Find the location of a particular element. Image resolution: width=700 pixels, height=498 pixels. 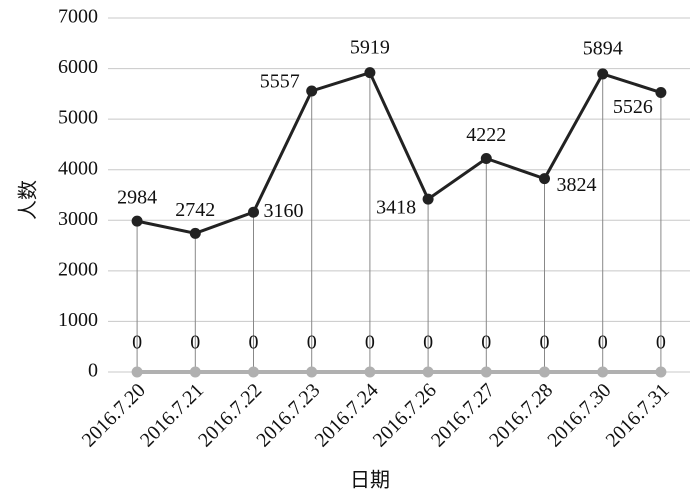

y-tick-label: 5000 is located at coordinates (78, 118).